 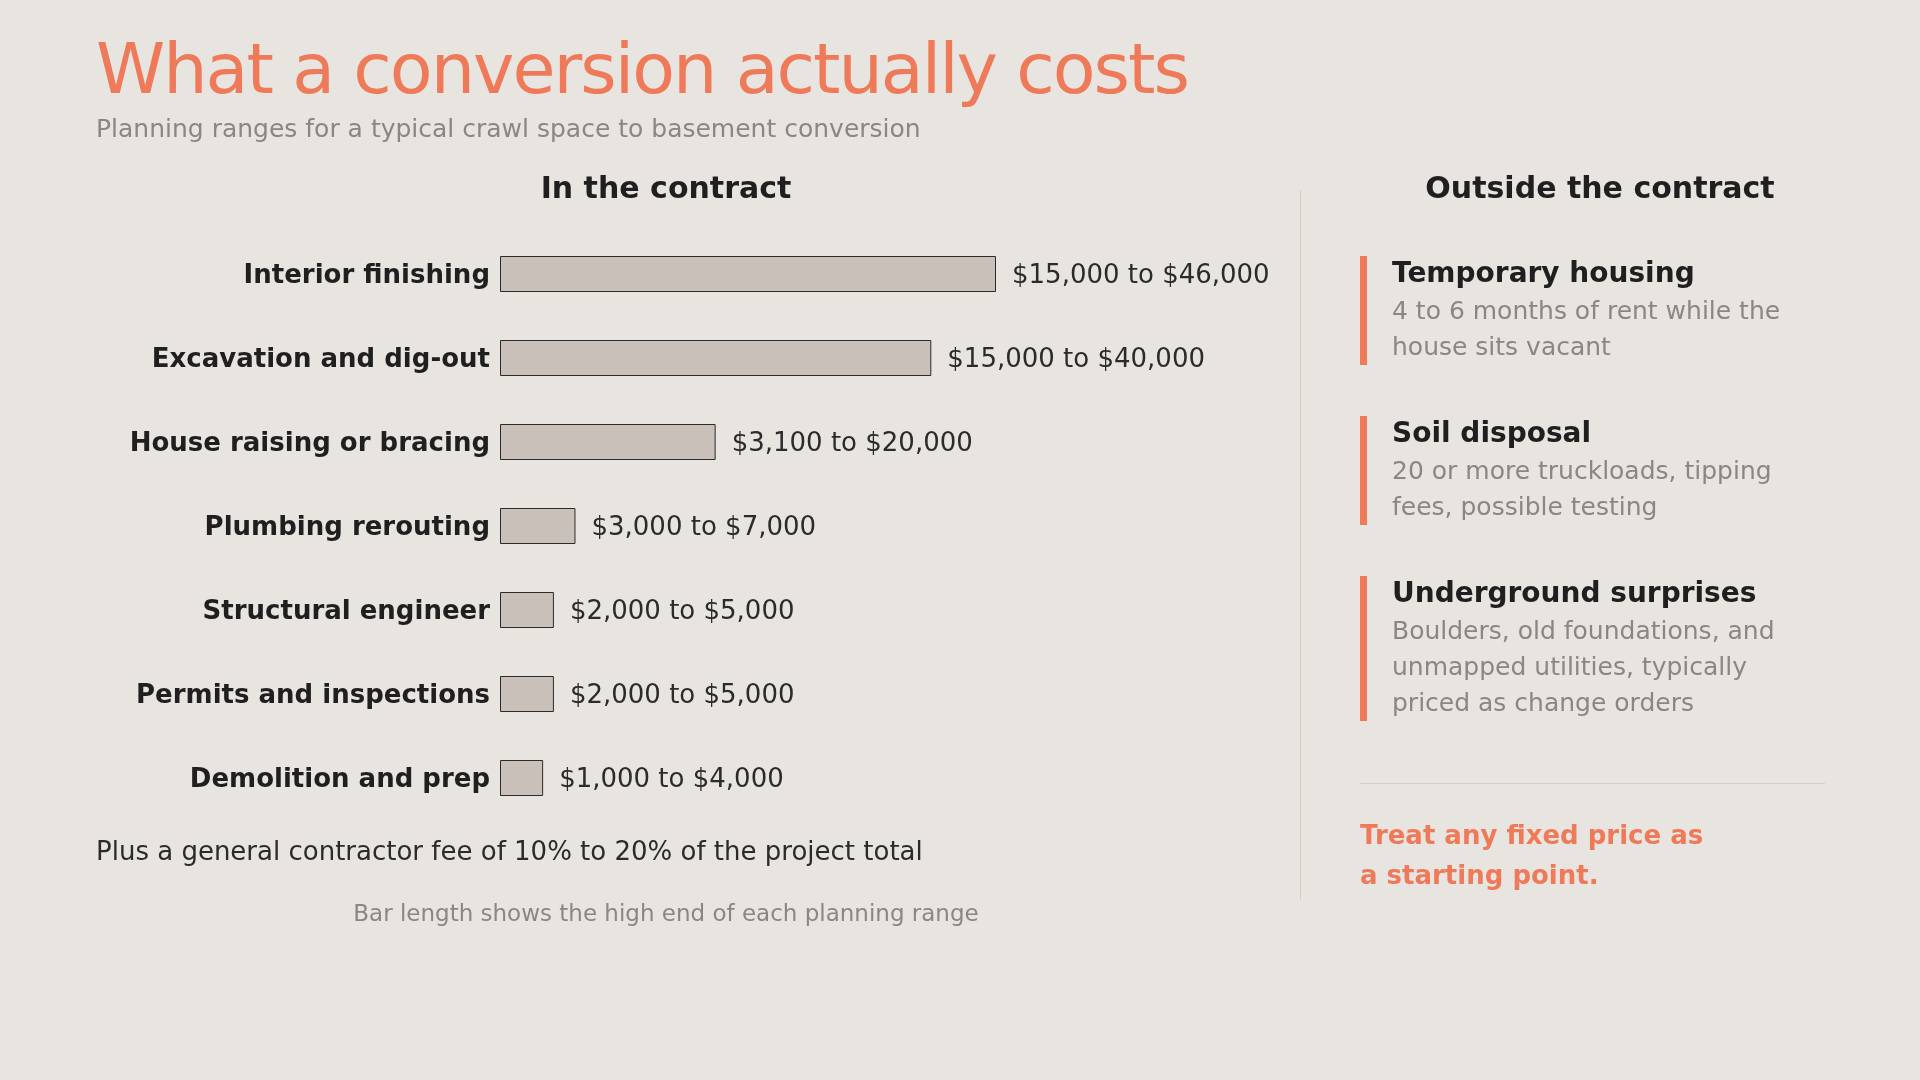 What do you see at coordinates (508, 128) in the screenshot?
I see `chart-subtitle: Planning ranges for a typical crawl space to basement conversion` at bounding box center [508, 128].